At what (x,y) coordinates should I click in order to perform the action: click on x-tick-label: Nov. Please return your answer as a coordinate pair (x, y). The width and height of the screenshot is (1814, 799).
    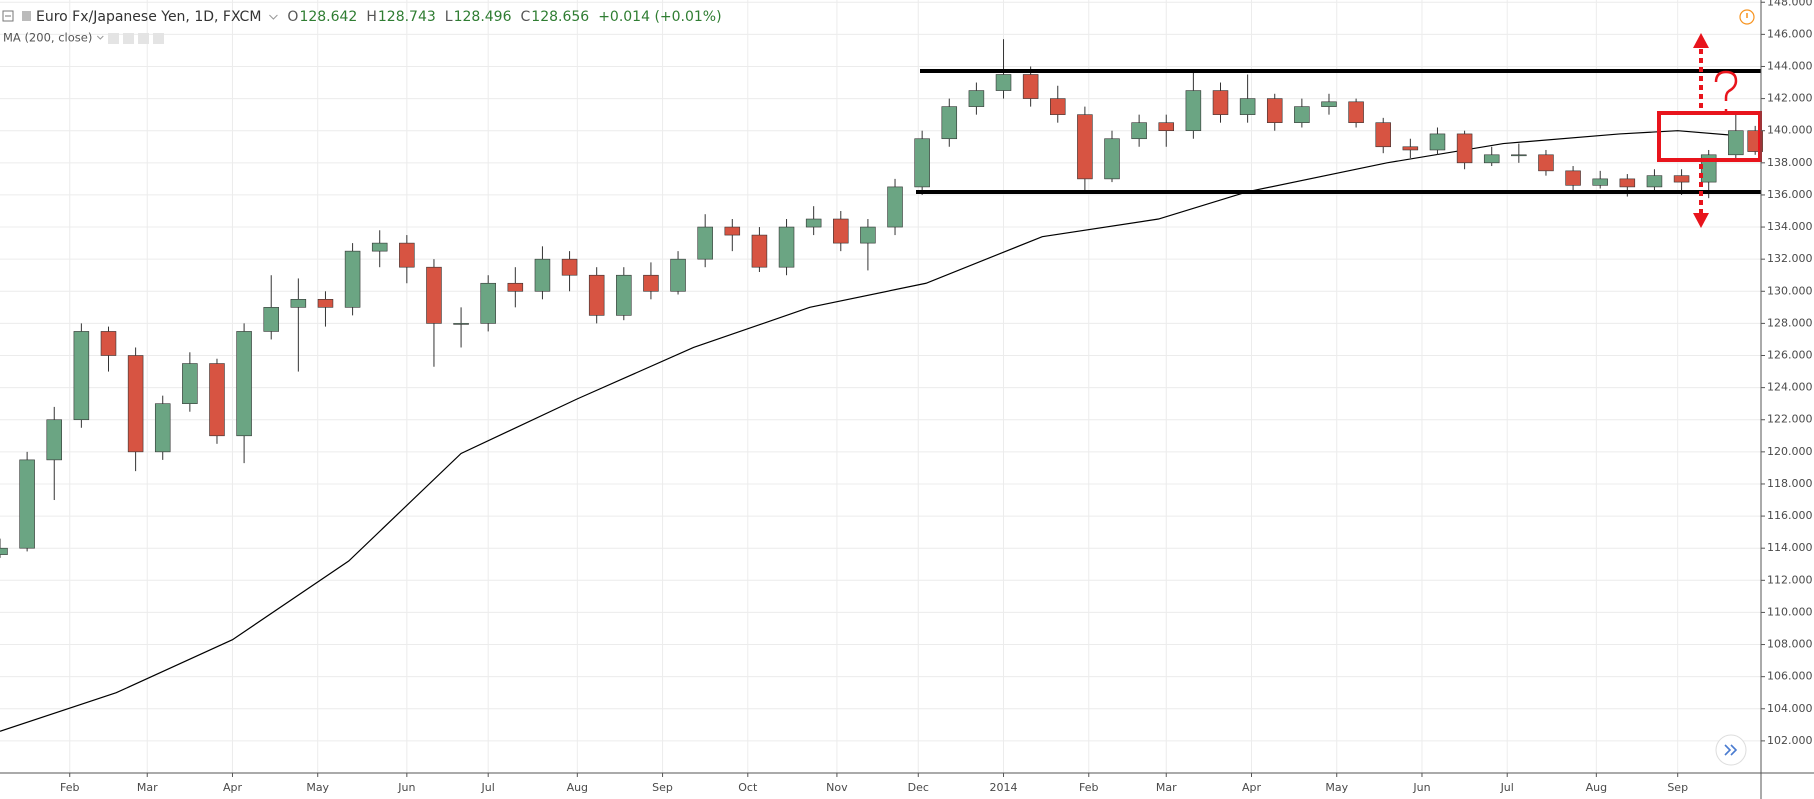
    Looking at the image, I should click on (837, 787).